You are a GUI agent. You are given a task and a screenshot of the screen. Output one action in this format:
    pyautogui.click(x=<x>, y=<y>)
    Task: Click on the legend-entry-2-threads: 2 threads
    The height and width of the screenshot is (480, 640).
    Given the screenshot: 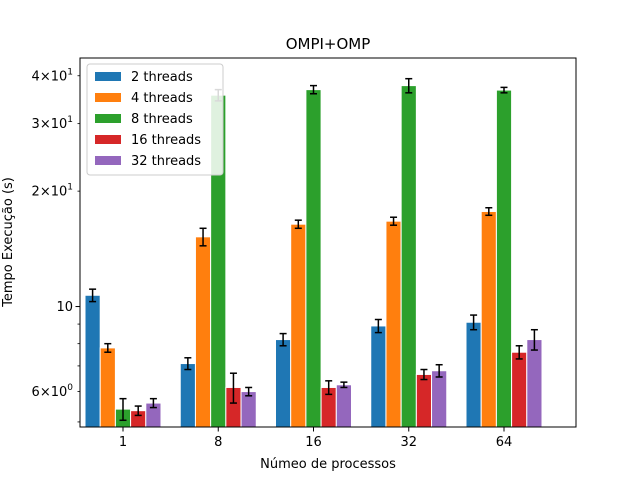 What is the action you would take?
    pyautogui.click(x=144, y=77)
    